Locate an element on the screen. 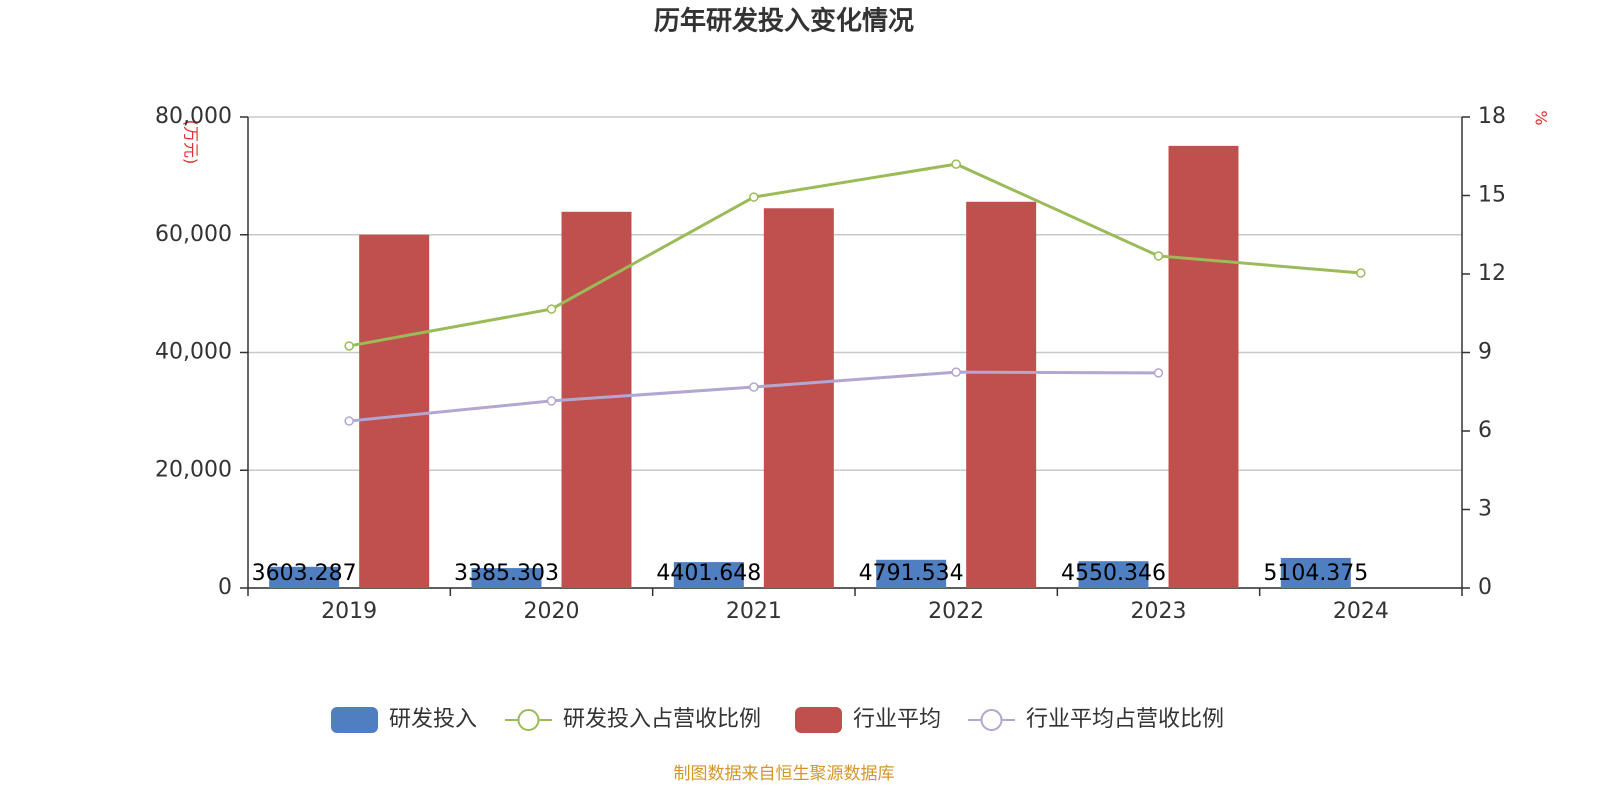 The height and width of the screenshot is (800, 1600). y2-tick-label: 3 is located at coordinates (1485, 509).